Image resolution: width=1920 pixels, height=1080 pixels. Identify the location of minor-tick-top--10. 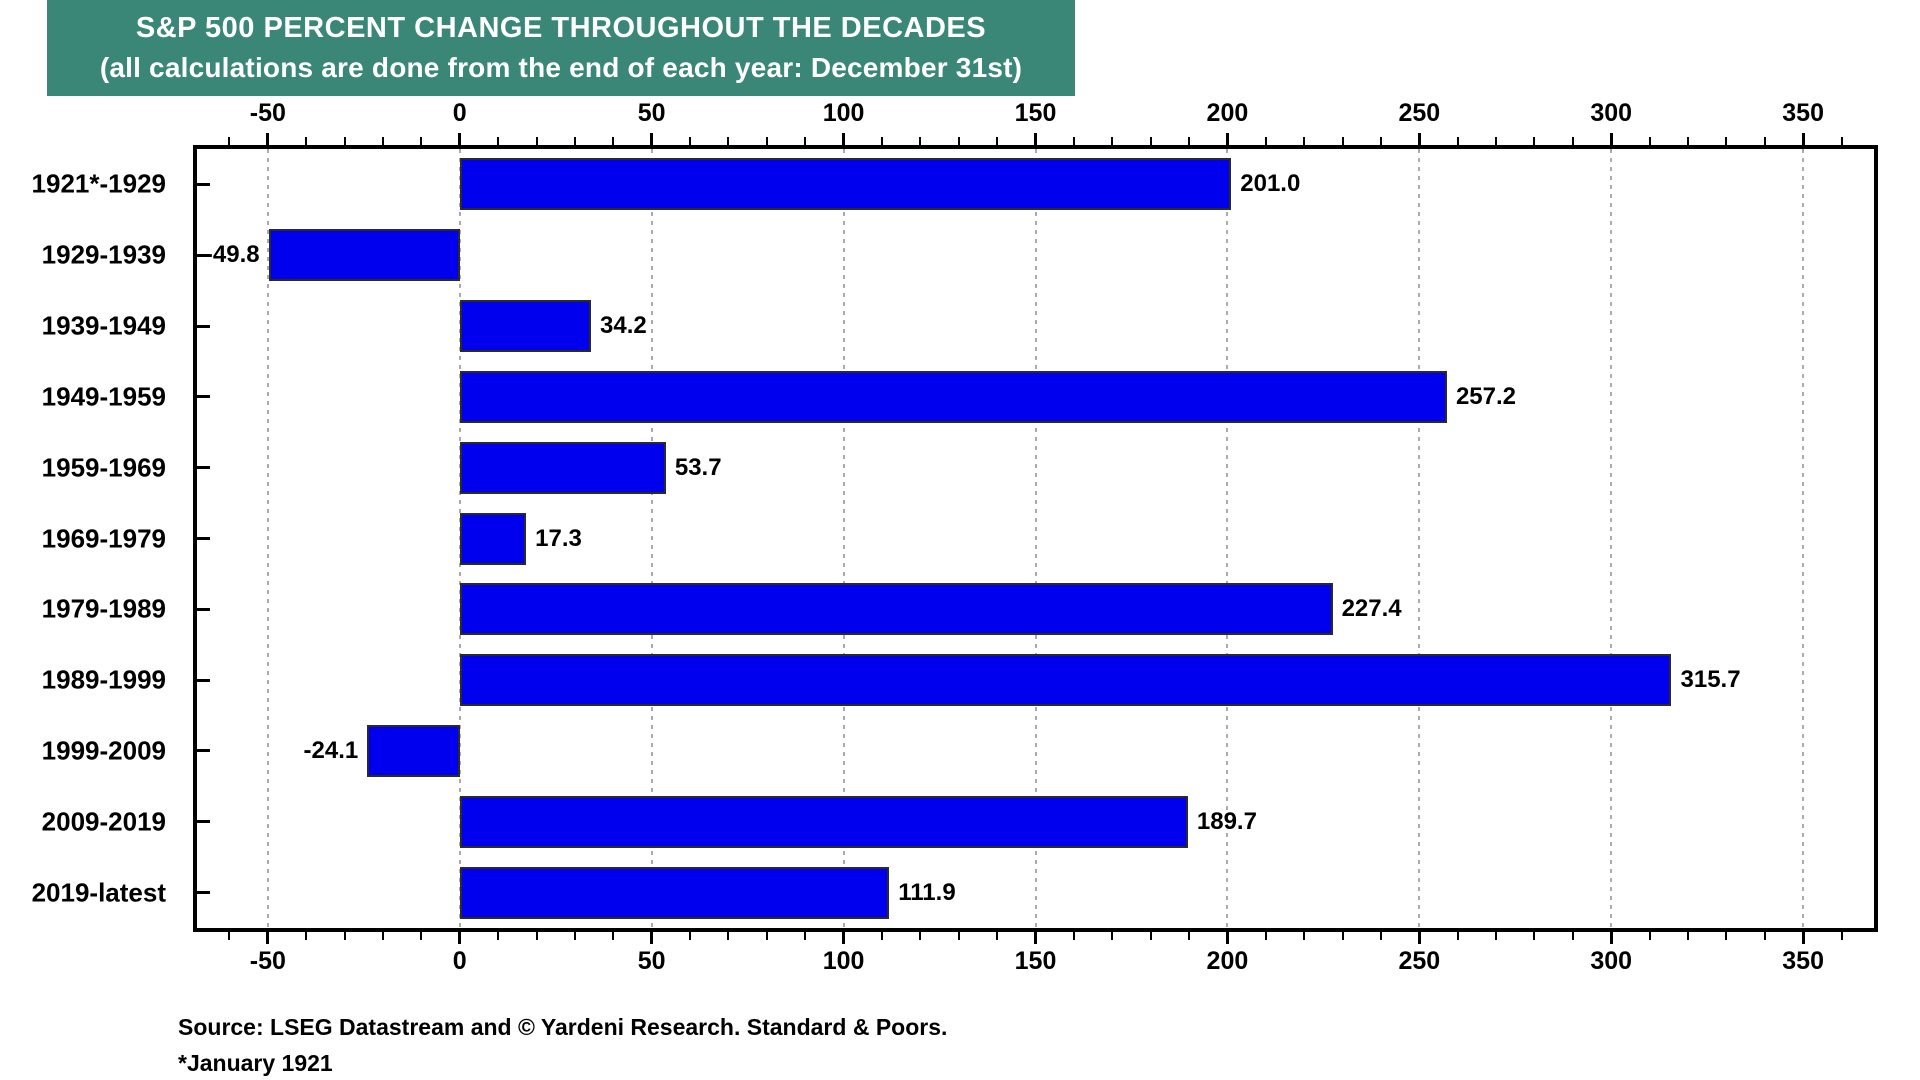
(421, 141).